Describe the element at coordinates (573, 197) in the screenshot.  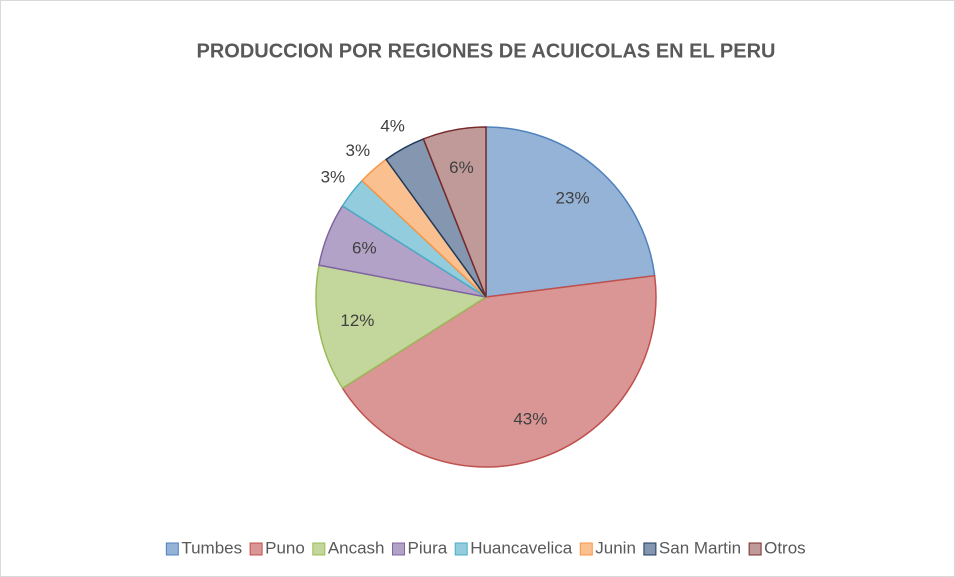
I see `data-label: 23%` at that location.